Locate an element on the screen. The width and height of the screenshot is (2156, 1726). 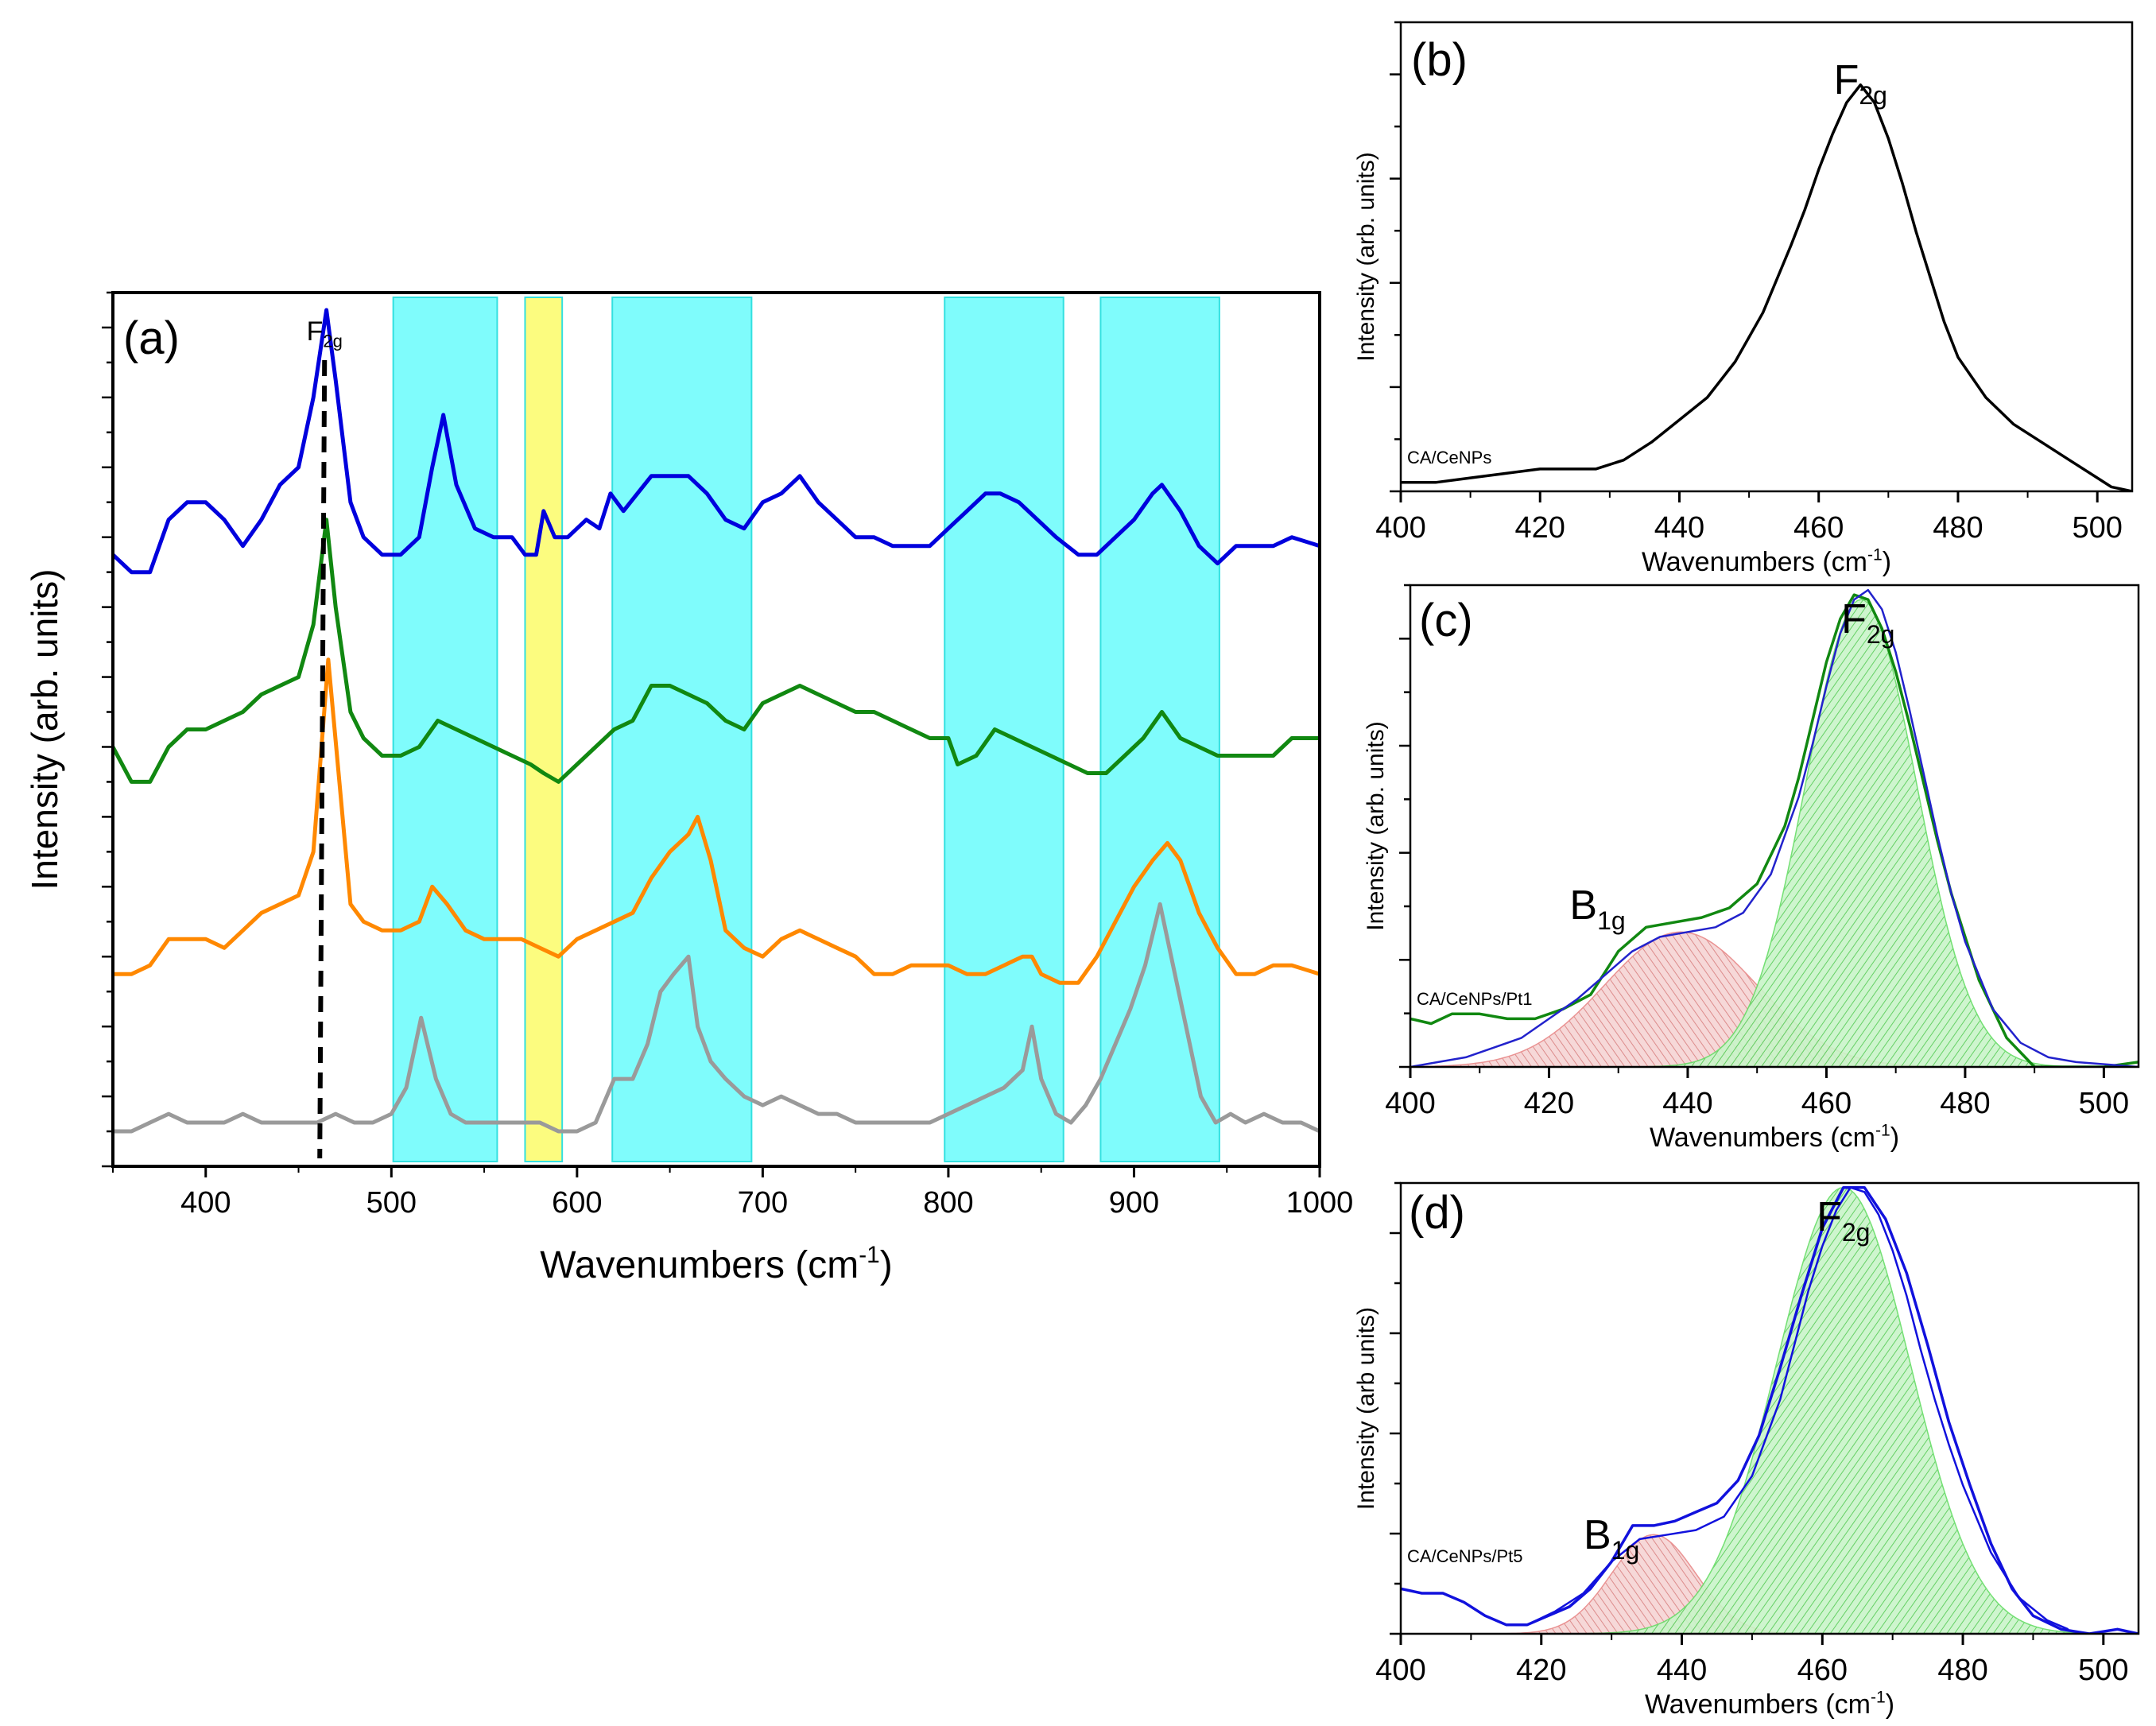
x-tick-label: 600 is located at coordinates (577, 1203).